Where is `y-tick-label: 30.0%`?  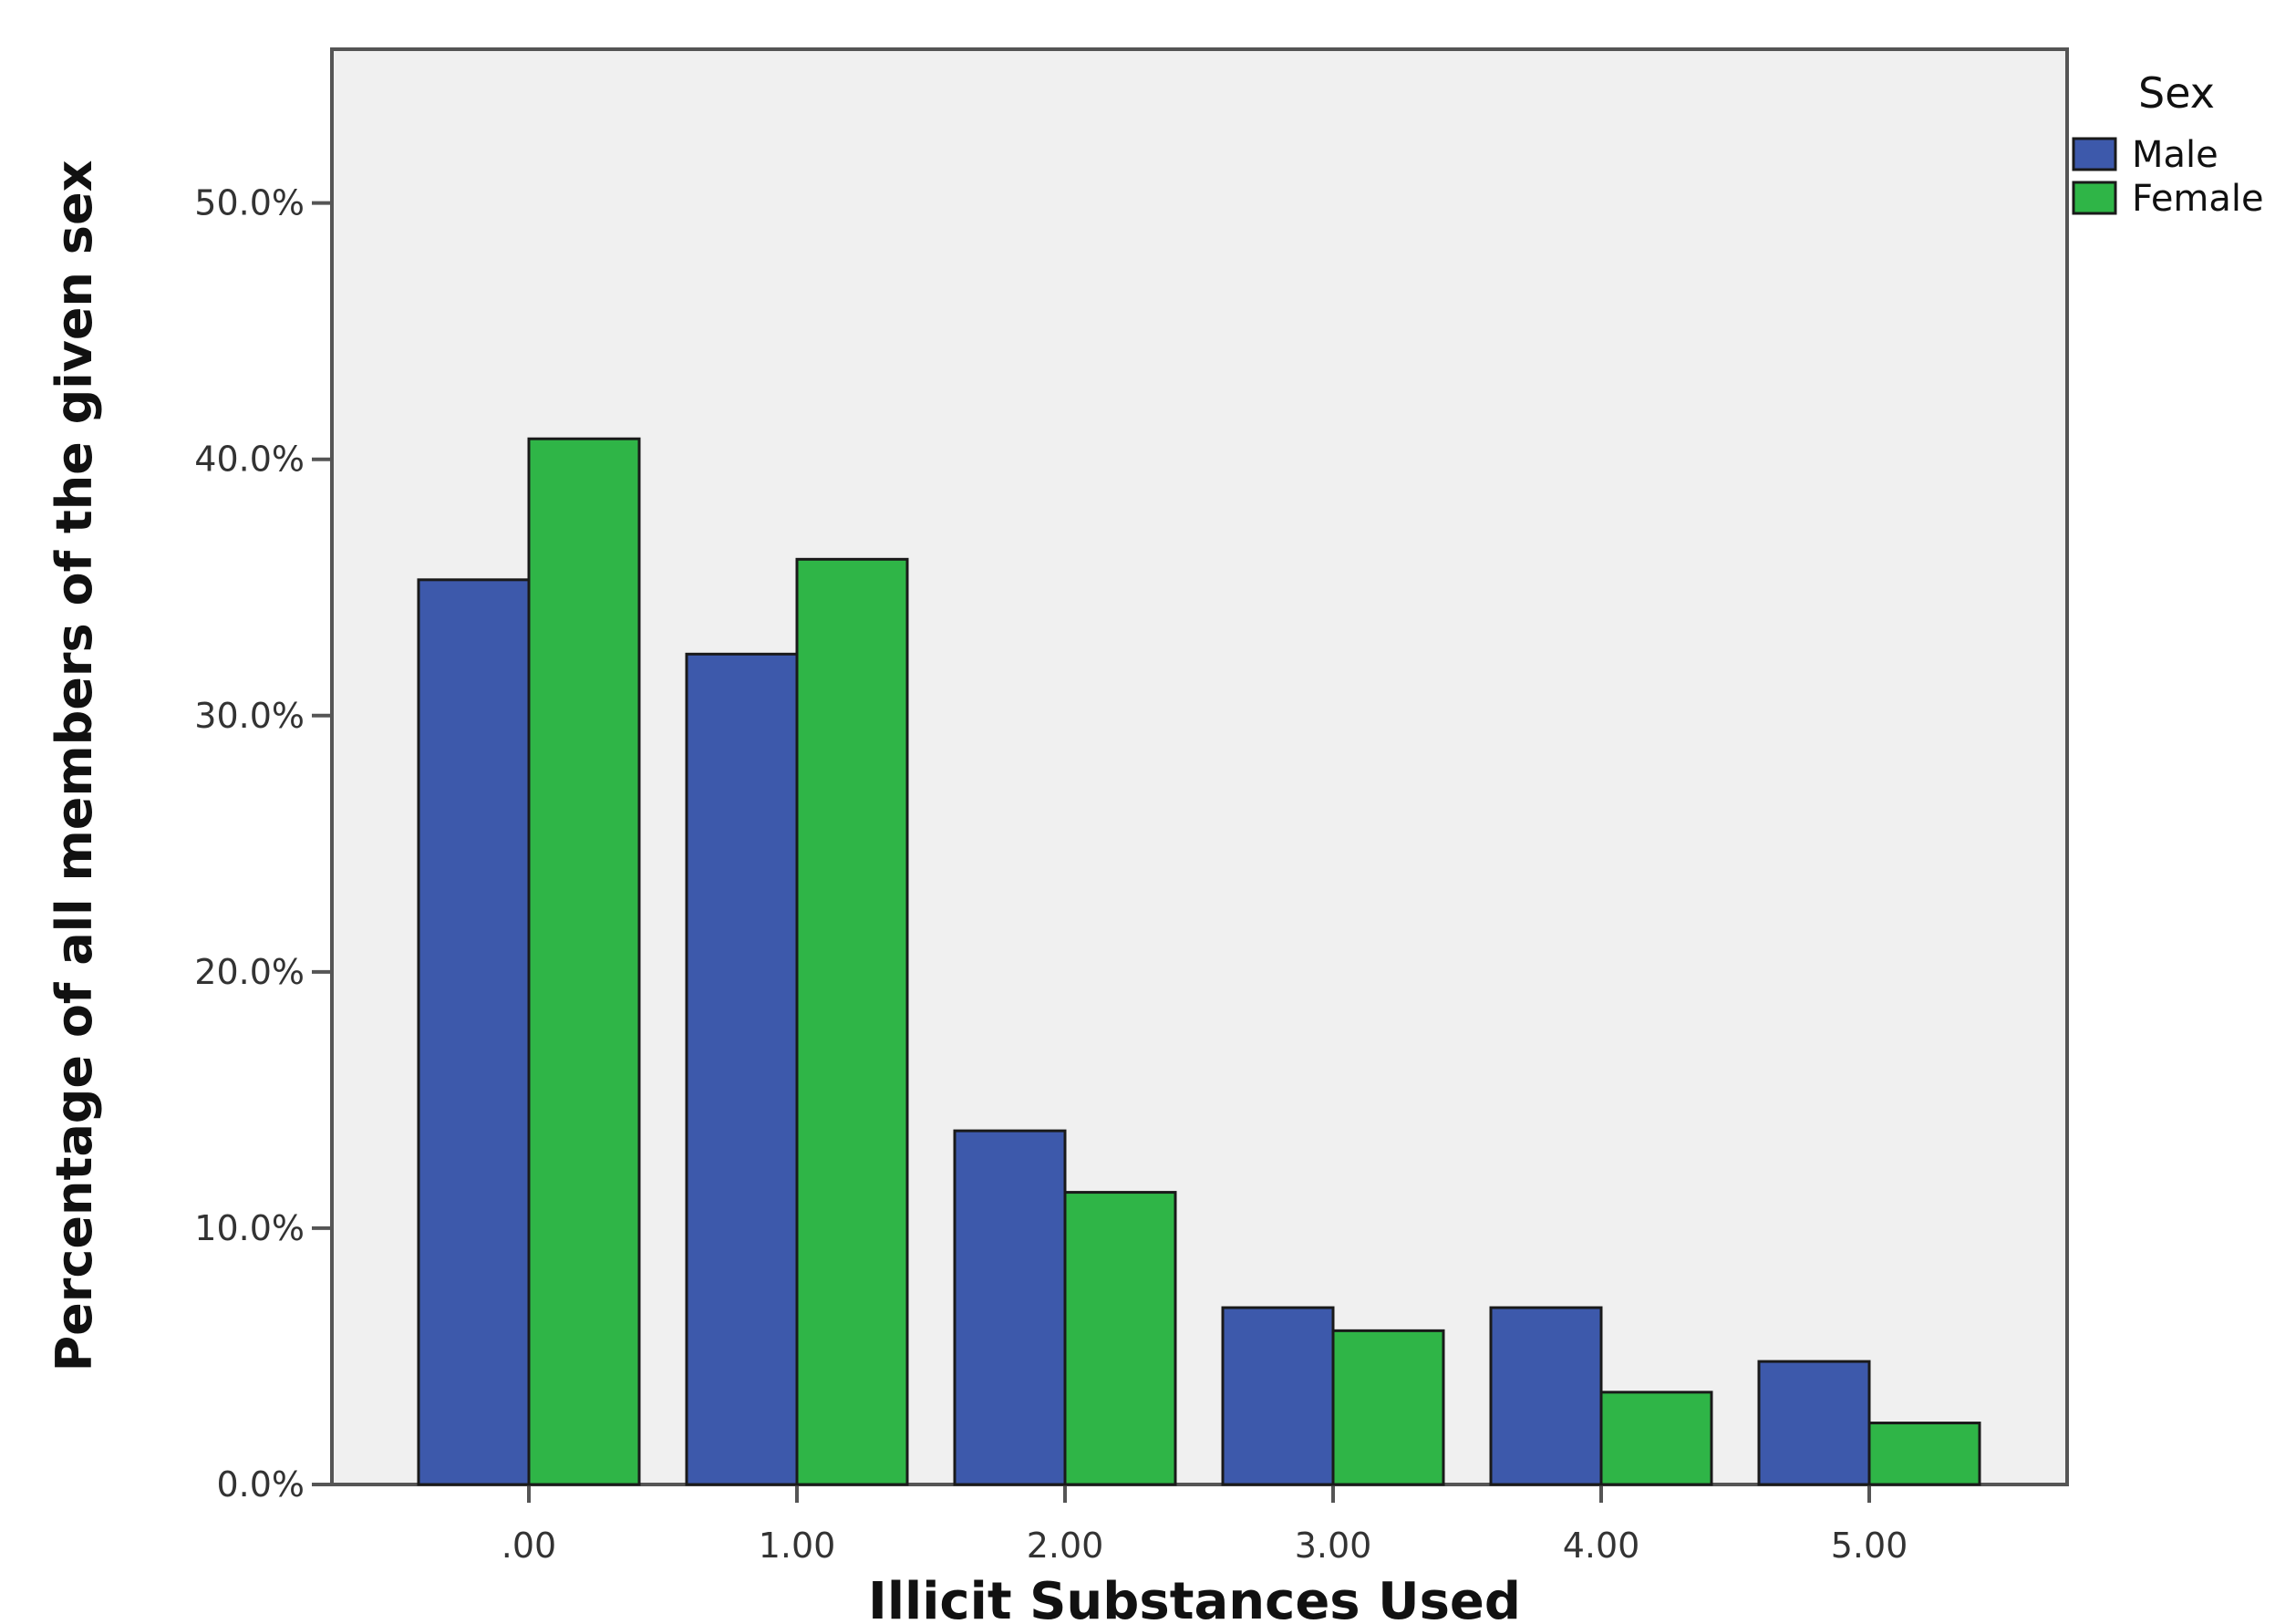 y-tick-label: 30.0% is located at coordinates (250, 716).